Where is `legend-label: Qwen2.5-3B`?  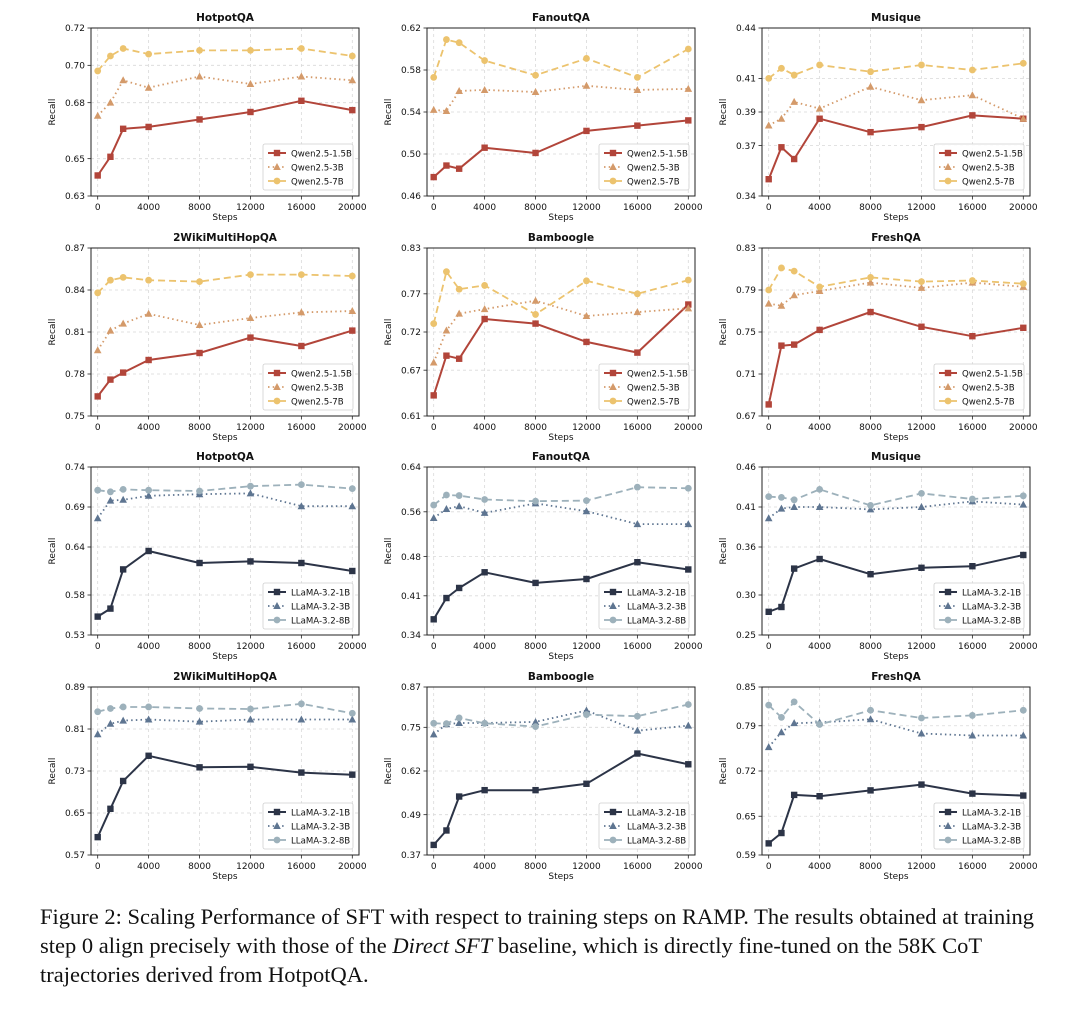
legend-label: Qwen2.5-3B is located at coordinates (653, 388).